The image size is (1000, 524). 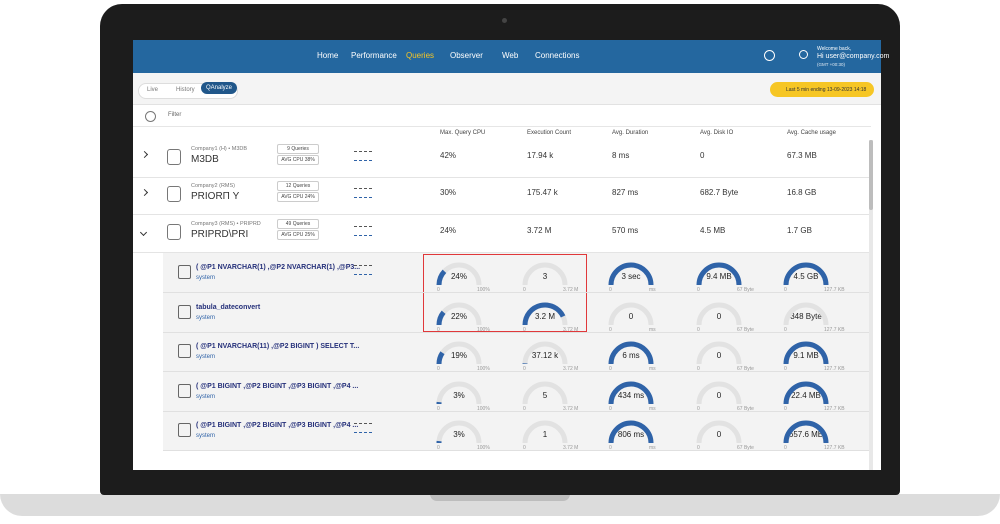 What do you see at coordinates (175, 115) in the screenshot?
I see `filter-label: Filter` at bounding box center [175, 115].